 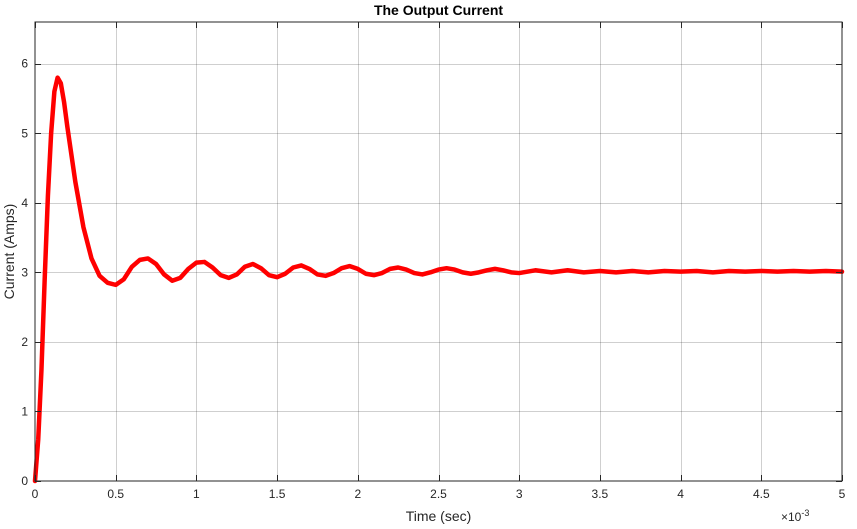 I want to click on y-tick-label: 3, so click(x=24, y=272).